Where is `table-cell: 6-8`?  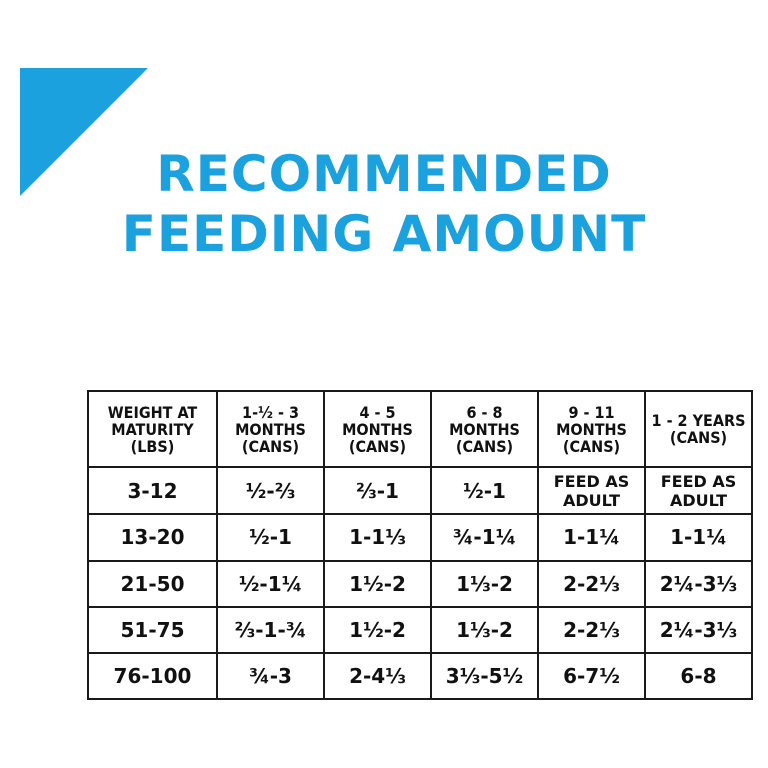
table-cell: 6-8 is located at coordinates (698, 676).